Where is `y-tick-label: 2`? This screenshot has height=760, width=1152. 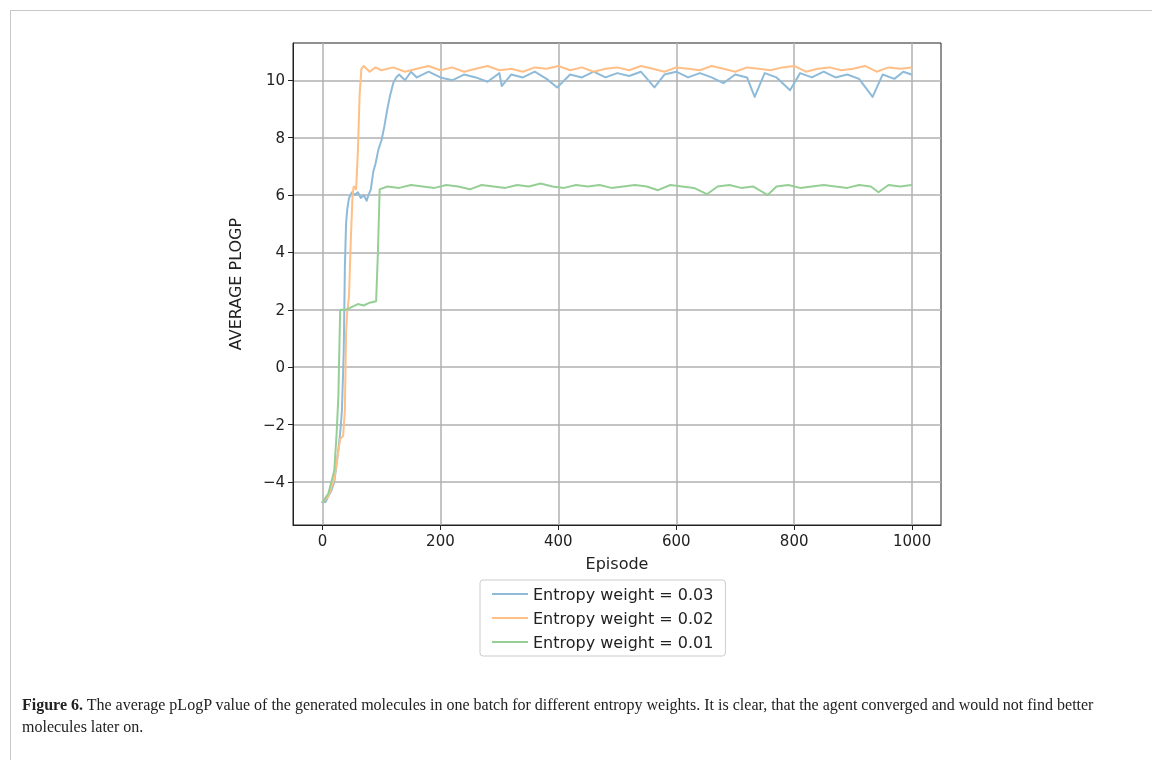 y-tick-label: 2 is located at coordinates (280, 309).